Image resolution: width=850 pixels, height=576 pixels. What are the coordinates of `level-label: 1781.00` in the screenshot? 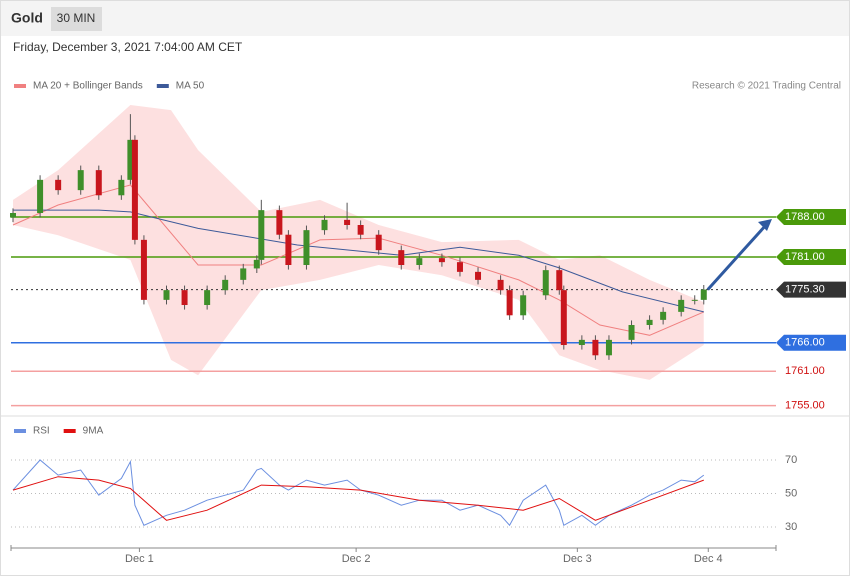 It's located at (805, 257).